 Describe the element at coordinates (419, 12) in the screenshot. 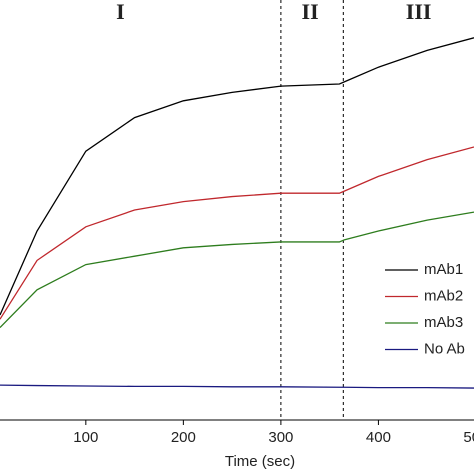

I see `phase-label: III` at that location.